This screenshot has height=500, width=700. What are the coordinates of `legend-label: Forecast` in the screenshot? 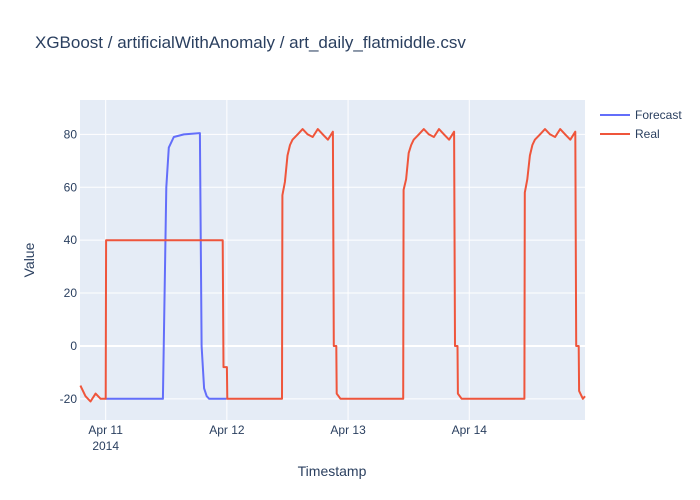 It's located at (658, 115).